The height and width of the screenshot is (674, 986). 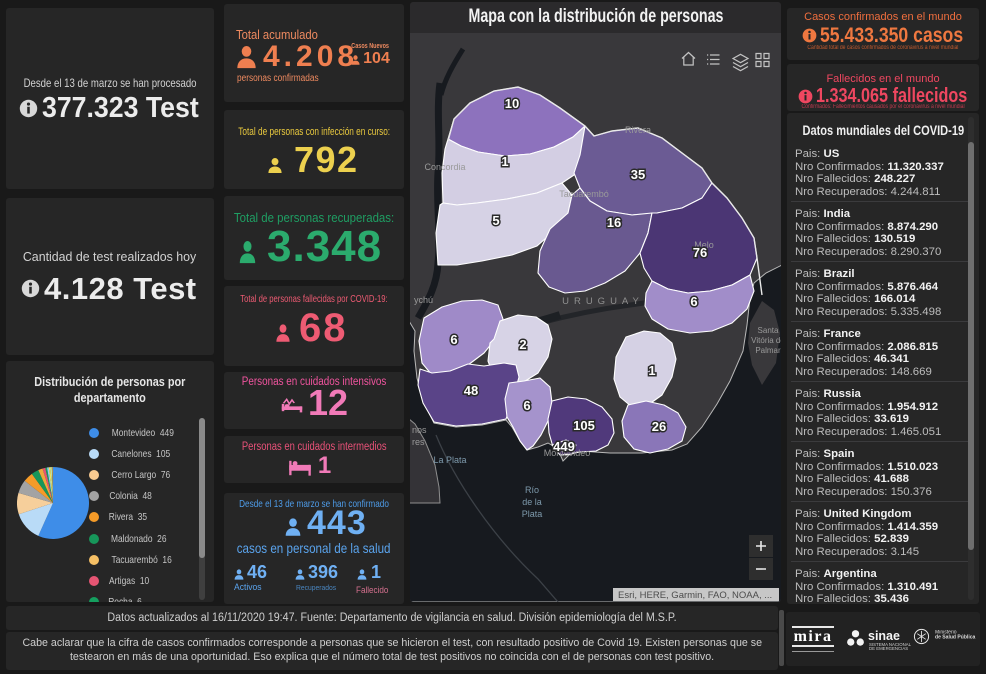 I want to click on svg-text: res, so click(x=418, y=442).